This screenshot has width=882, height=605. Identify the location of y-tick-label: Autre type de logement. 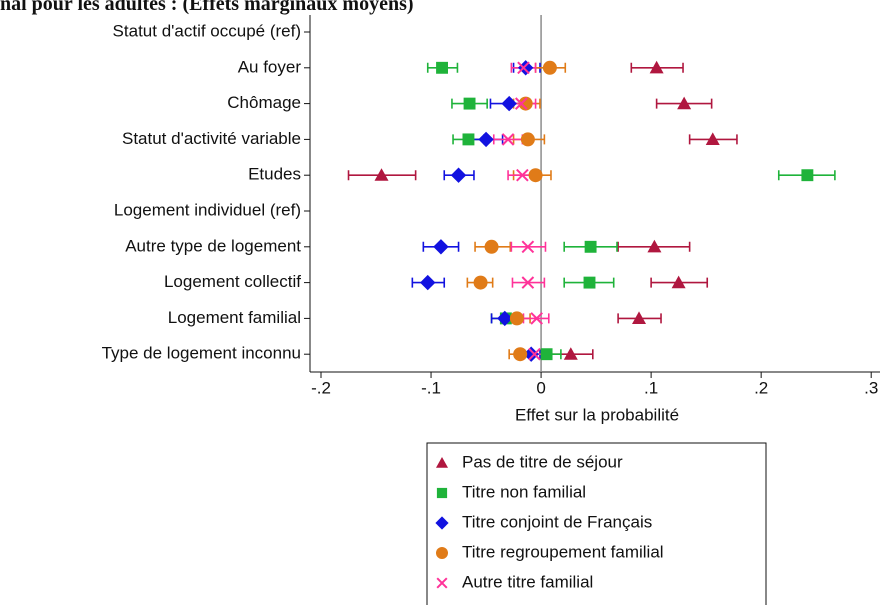
(213, 245).